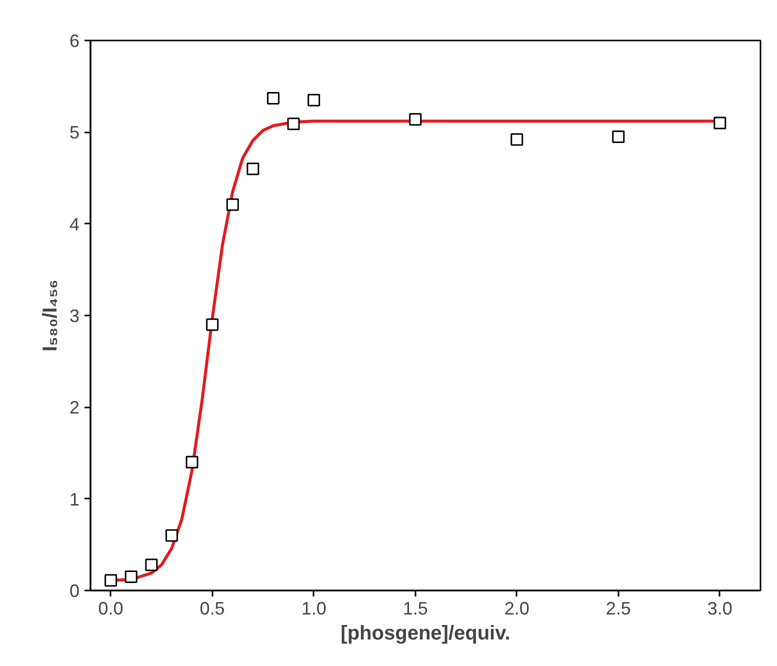 The width and height of the screenshot is (777, 666). I want to click on x-tick-label: 2.5, so click(618, 608).